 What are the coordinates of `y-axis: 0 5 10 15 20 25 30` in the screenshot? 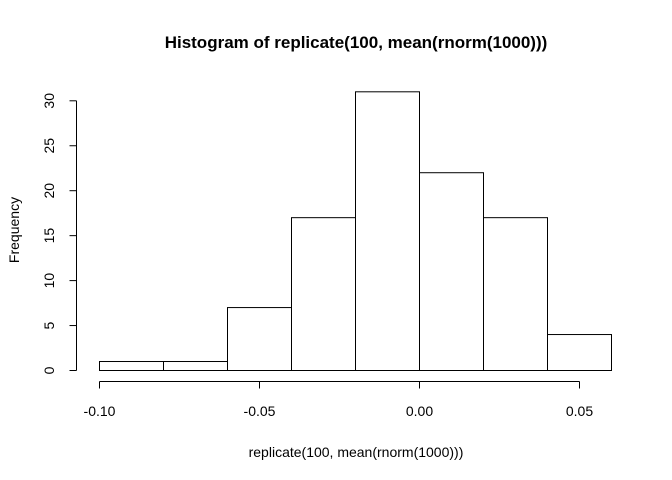 It's located at (59, 233).